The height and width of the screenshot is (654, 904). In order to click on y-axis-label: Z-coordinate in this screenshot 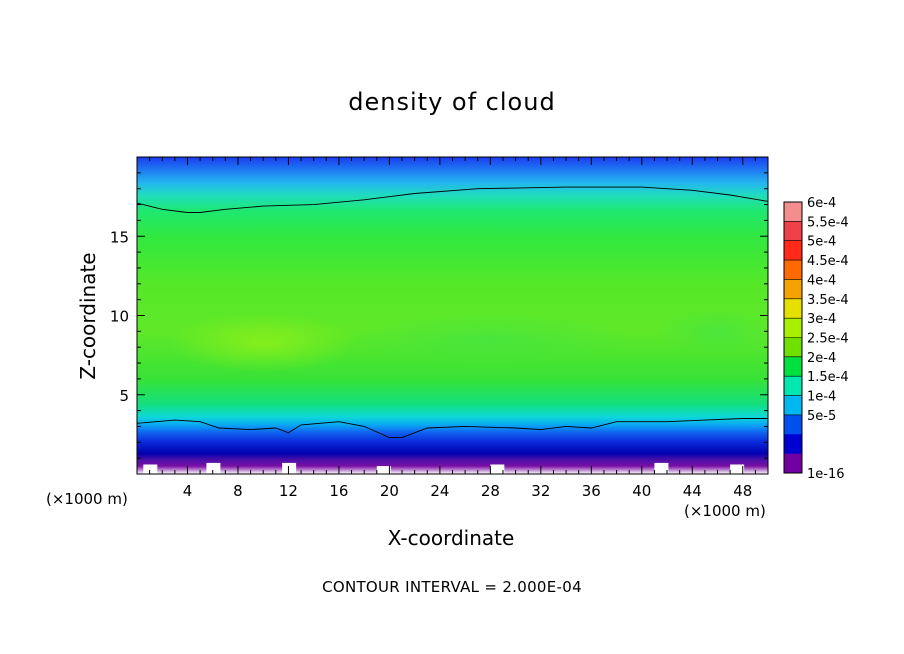, I will do `click(88, 316)`.